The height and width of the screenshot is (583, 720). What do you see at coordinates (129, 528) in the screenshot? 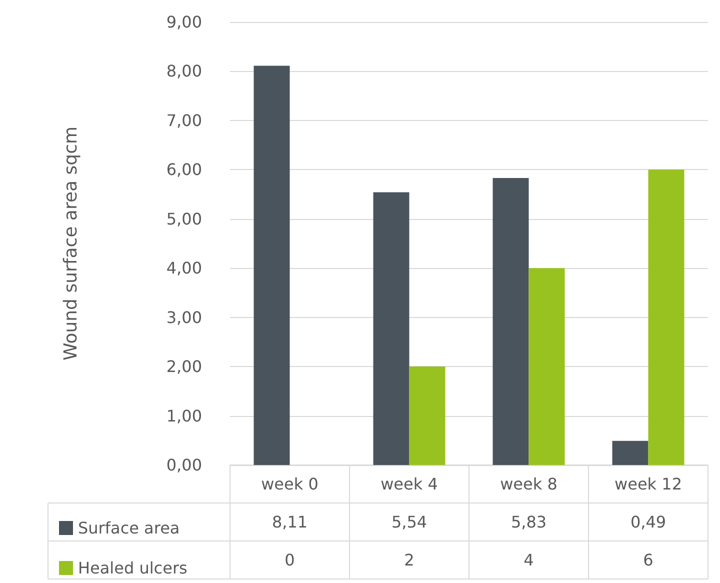
I see `legend-label: Surface area` at bounding box center [129, 528].